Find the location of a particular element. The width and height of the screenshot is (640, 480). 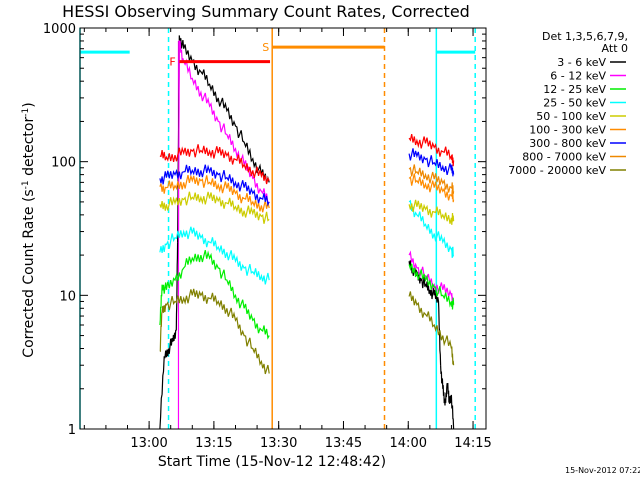

legend-label-7: 800 - 7000 keV is located at coordinates (564, 157).